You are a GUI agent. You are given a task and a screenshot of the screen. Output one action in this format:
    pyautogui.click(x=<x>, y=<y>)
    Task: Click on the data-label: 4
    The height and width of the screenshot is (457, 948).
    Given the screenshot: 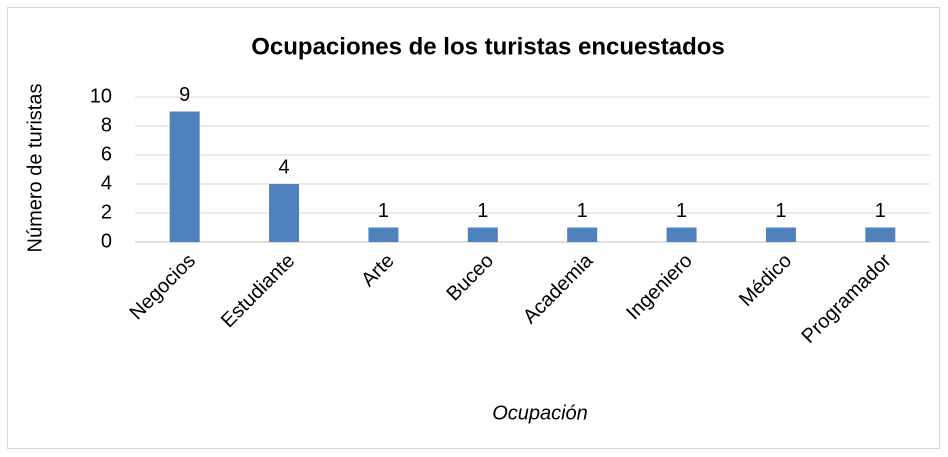 What is the action you would take?
    pyautogui.click(x=284, y=167)
    